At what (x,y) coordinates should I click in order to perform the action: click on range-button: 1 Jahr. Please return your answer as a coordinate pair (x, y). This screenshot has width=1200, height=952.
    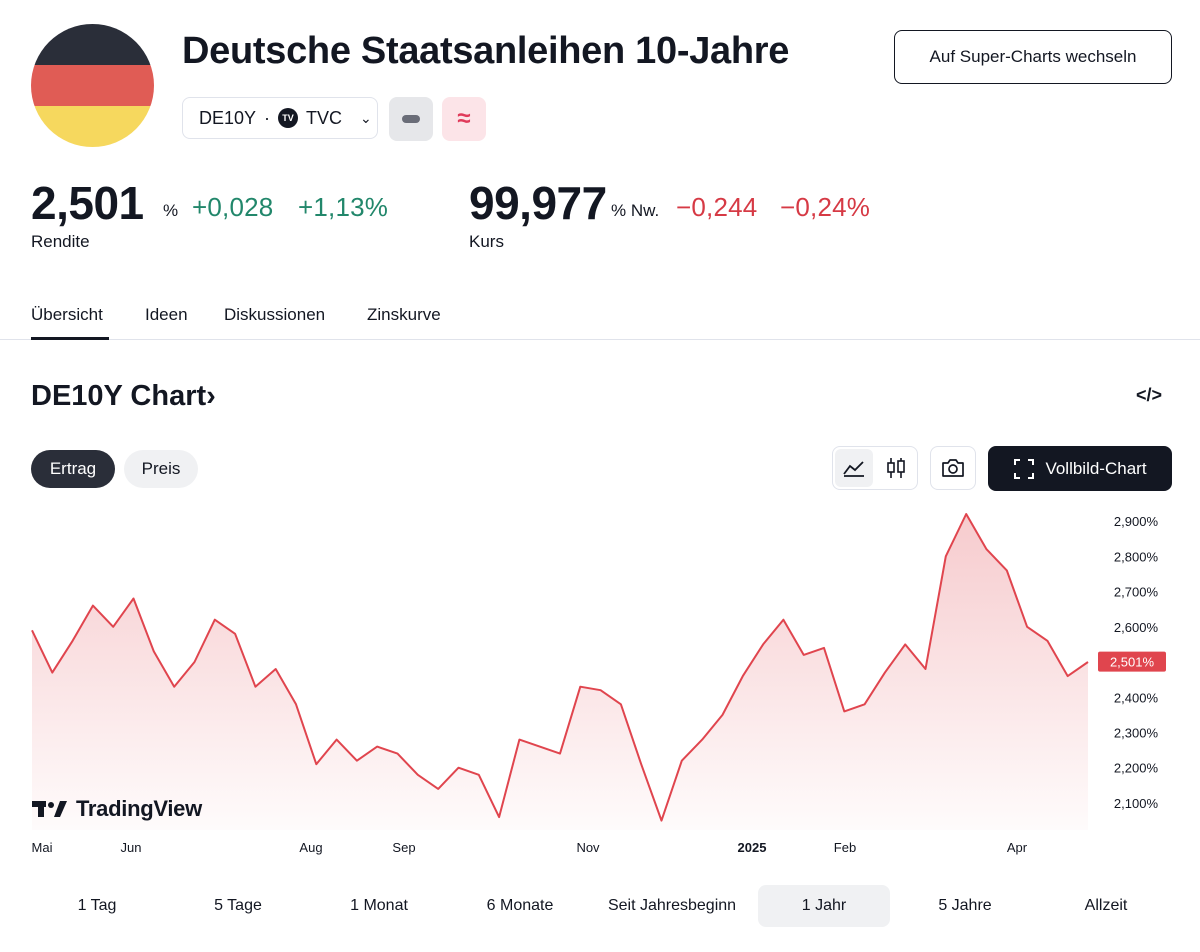
    Looking at the image, I should click on (824, 906).